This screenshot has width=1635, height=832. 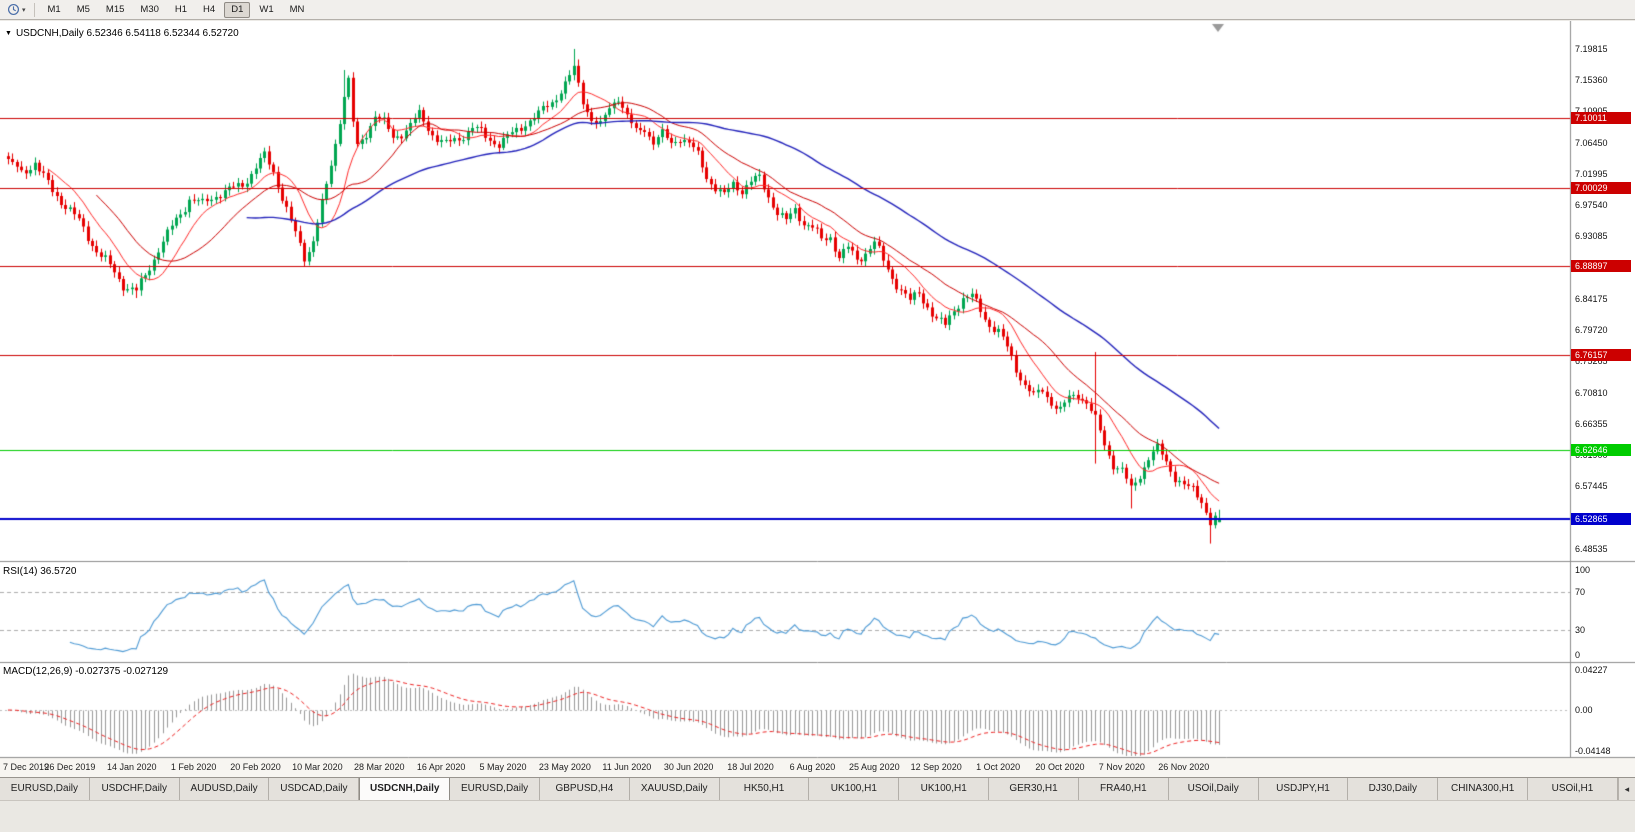 What do you see at coordinates (314, 789) in the screenshot?
I see `chart-tab-usdcad-daily: USDCAD,Daily` at bounding box center [314, 789].